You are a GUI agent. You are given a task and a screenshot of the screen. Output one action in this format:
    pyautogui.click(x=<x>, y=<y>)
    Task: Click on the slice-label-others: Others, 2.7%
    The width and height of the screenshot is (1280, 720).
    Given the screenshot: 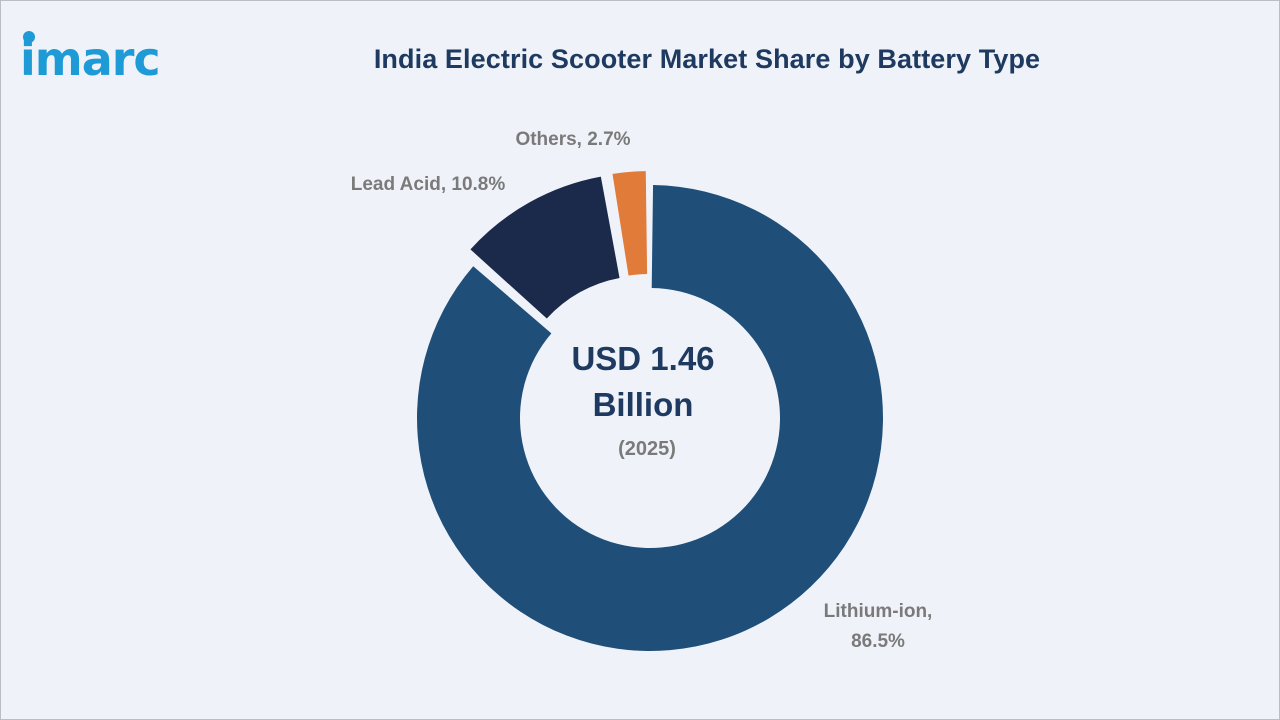 What is the action you would take?
    pyautogui.click(x=572, y=139)
    